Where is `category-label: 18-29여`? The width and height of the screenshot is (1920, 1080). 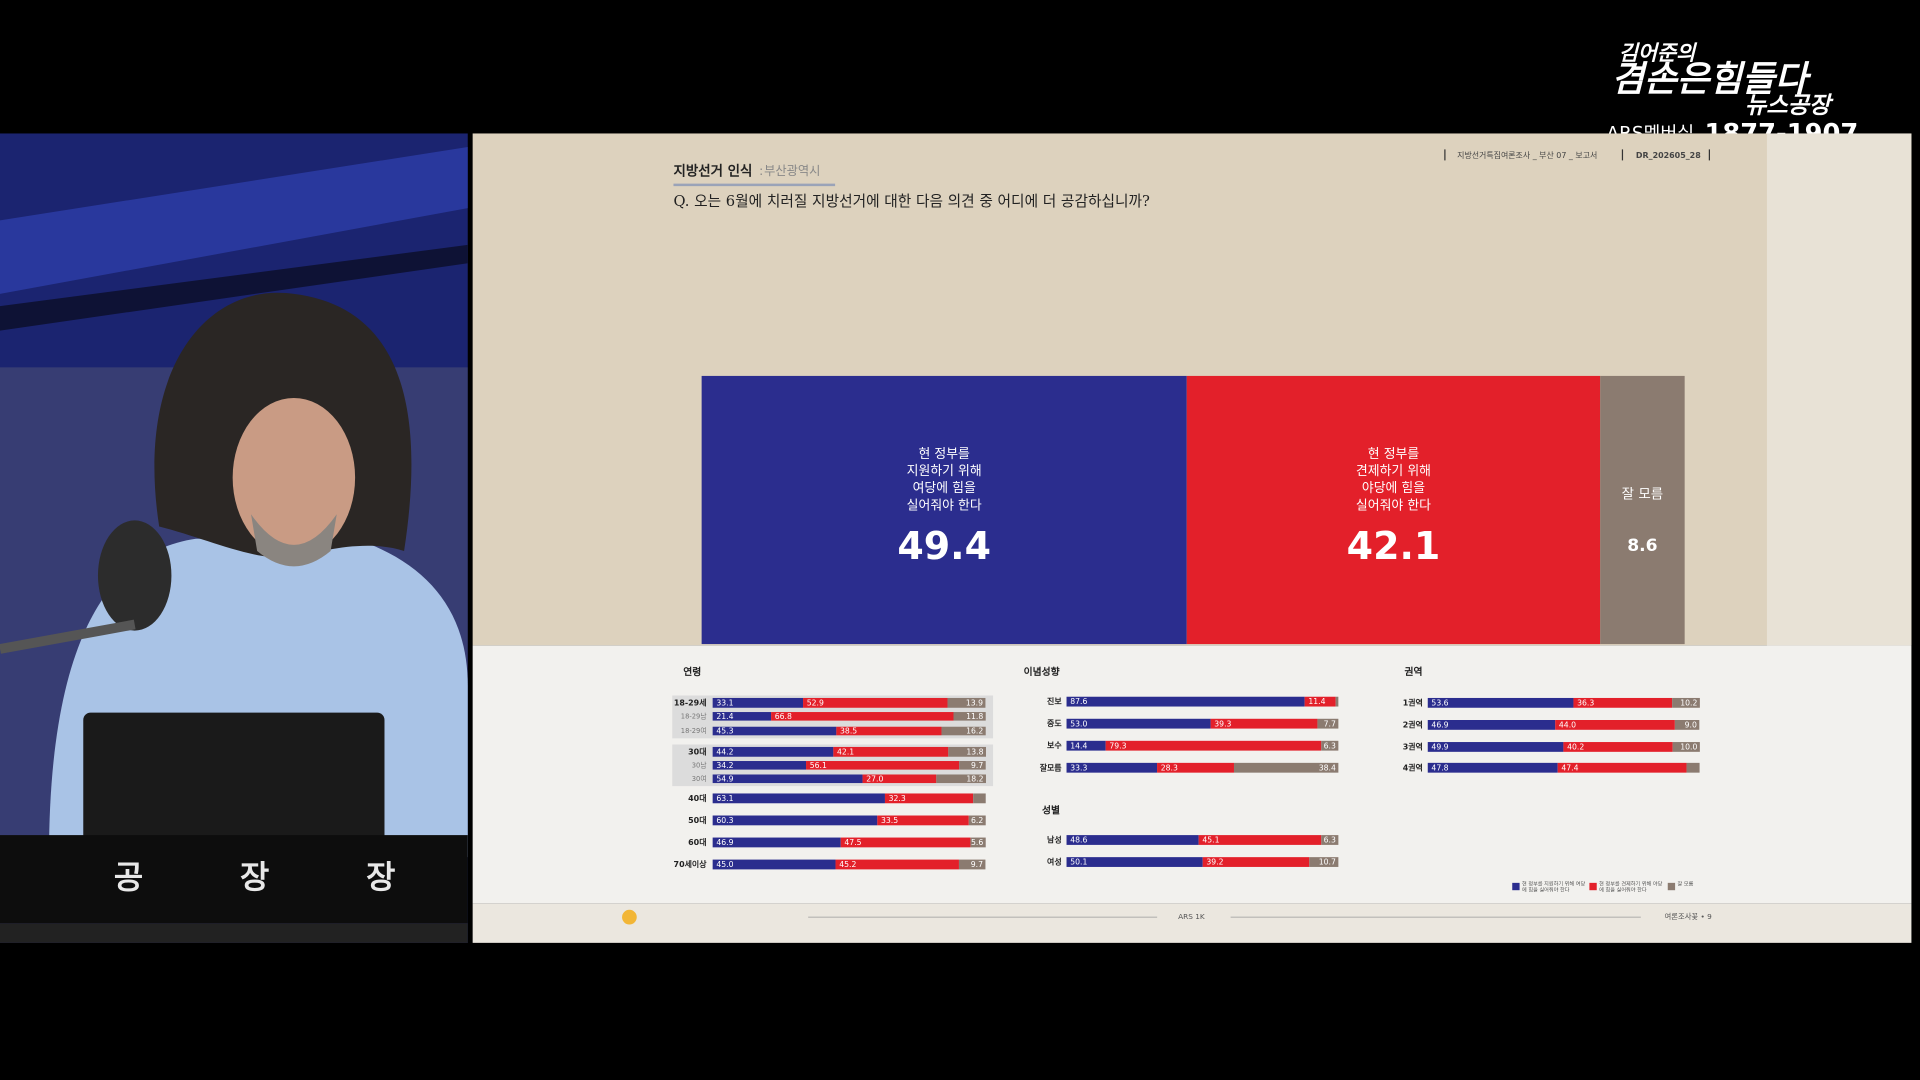
category-label: 18-29여 is located at coordinates (694, 730).